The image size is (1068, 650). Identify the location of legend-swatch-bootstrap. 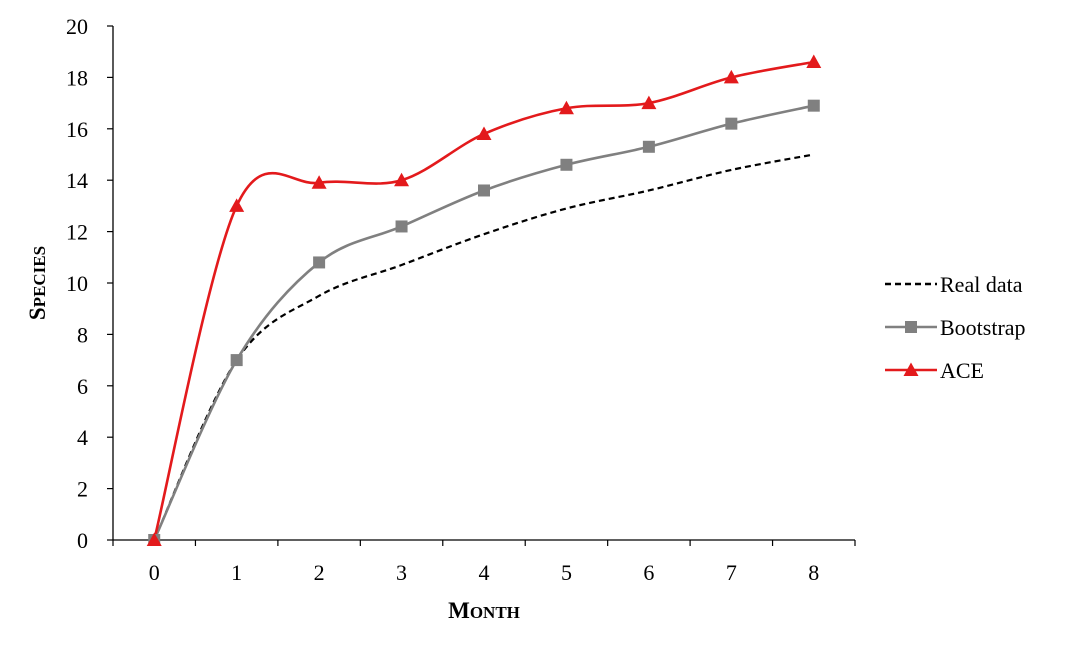
(911, 327).